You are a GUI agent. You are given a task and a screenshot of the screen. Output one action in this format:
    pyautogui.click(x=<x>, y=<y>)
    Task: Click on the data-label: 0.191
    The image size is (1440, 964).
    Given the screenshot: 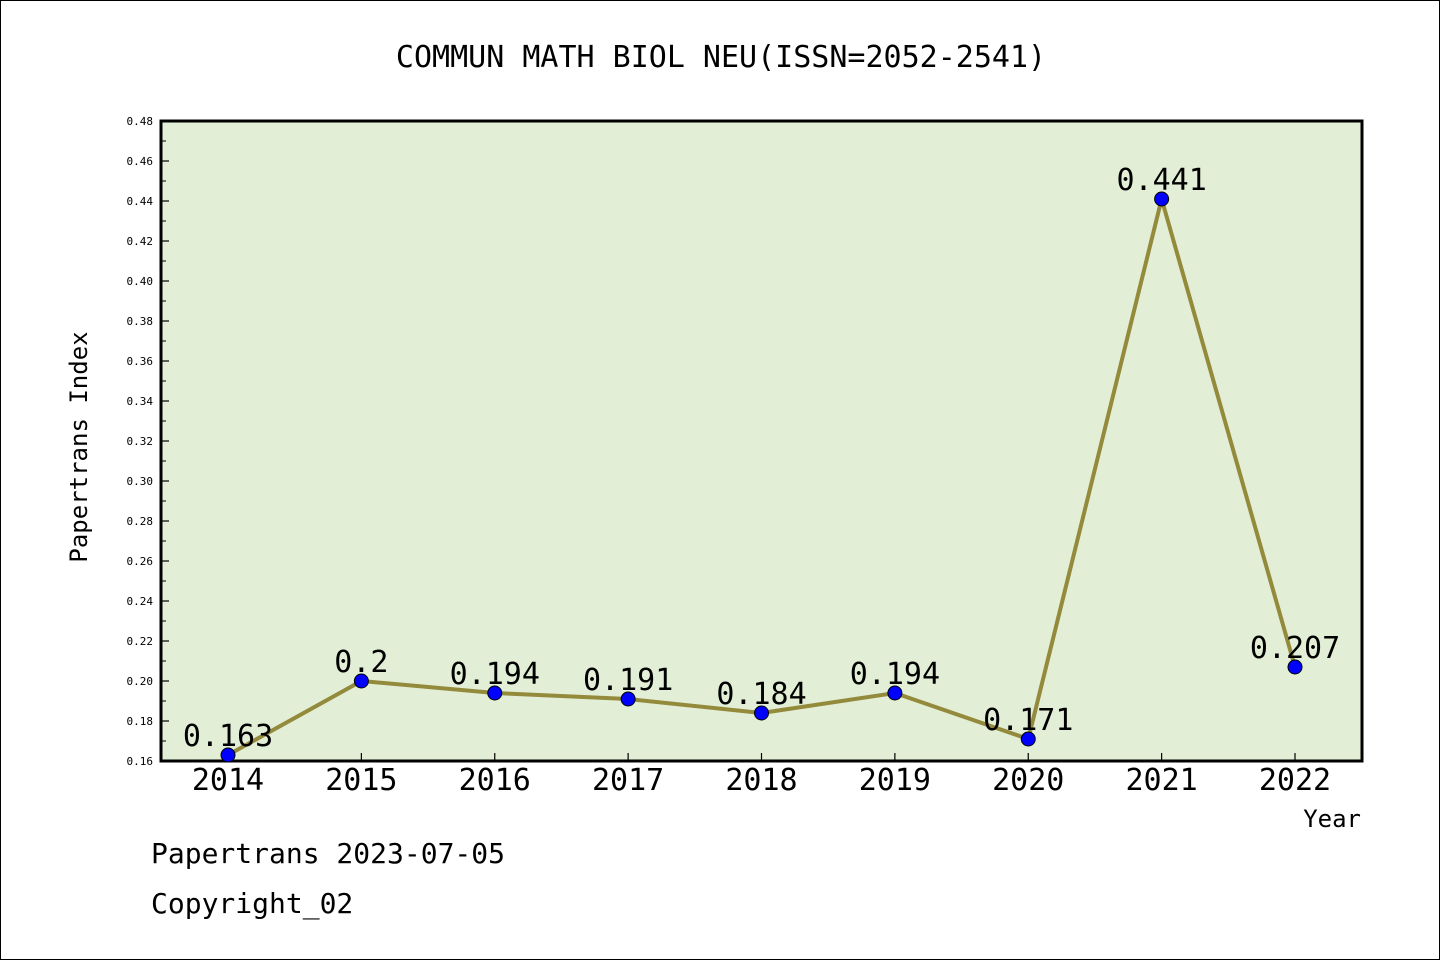 What is the action you would take?
    pyautogui.click(x=628, y=680)
    